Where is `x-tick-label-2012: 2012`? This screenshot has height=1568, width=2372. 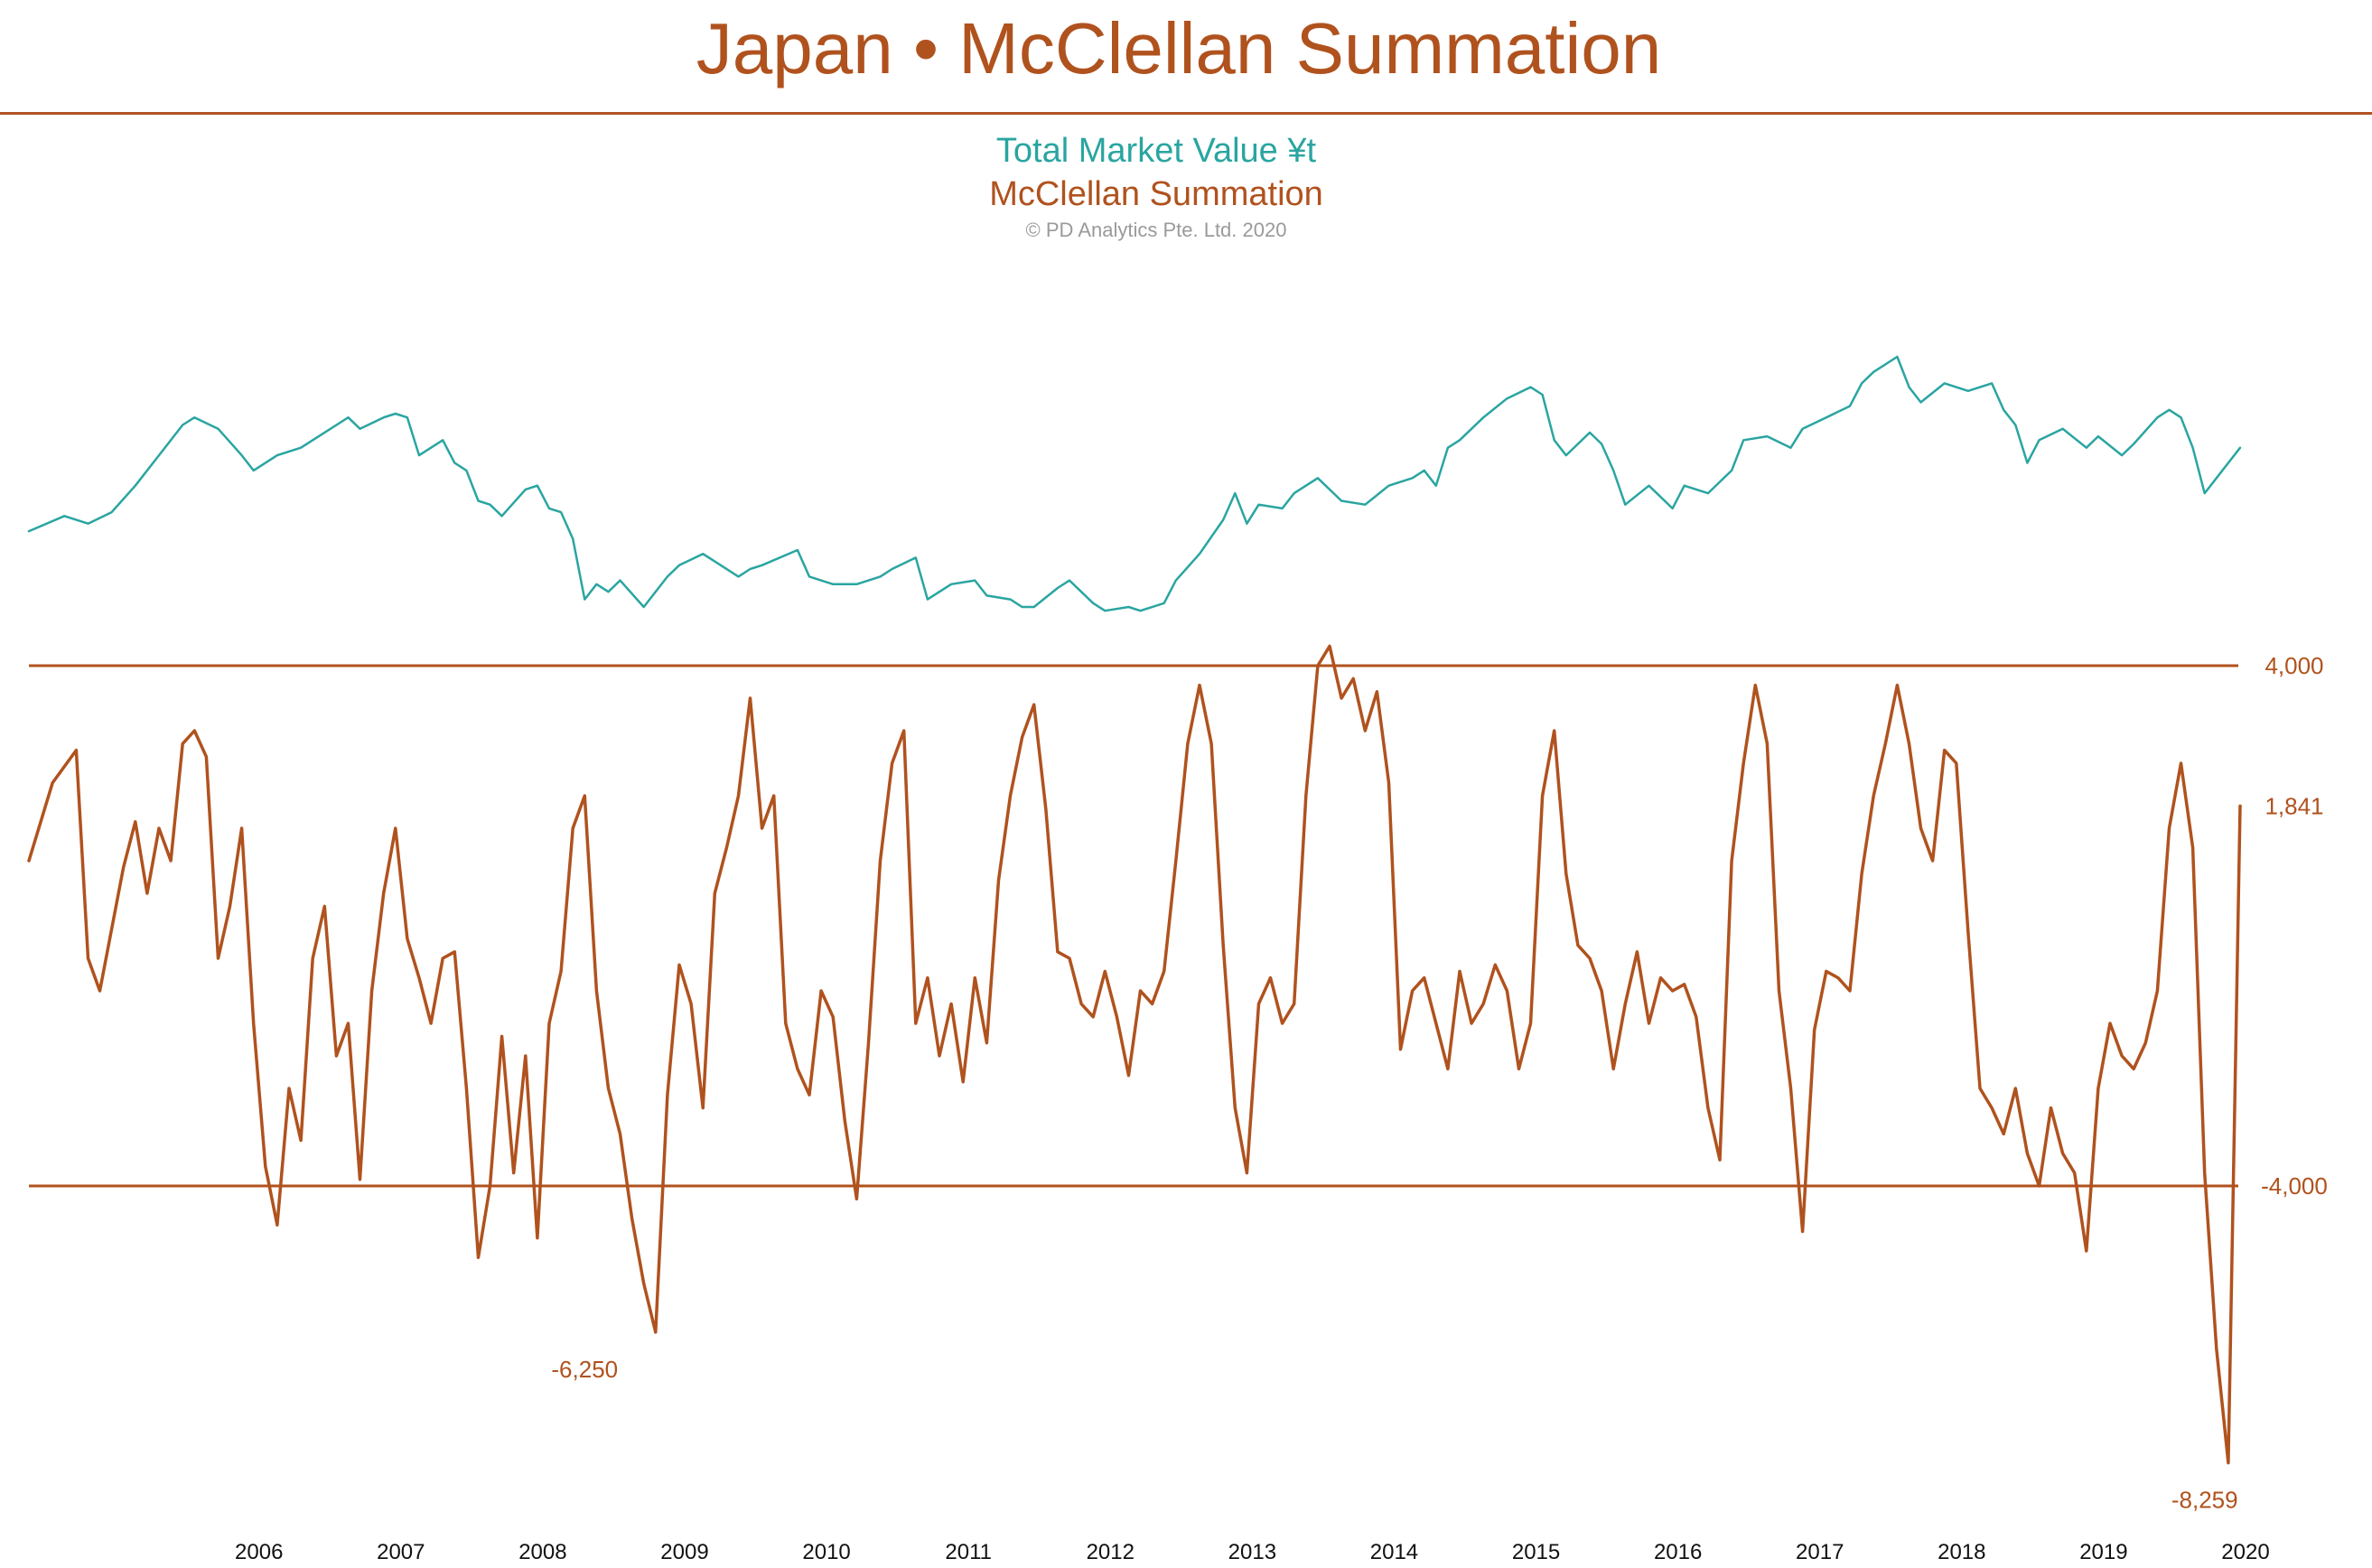
x-tick-label-2012: 2012 is located at coordinates (1111, 1552).